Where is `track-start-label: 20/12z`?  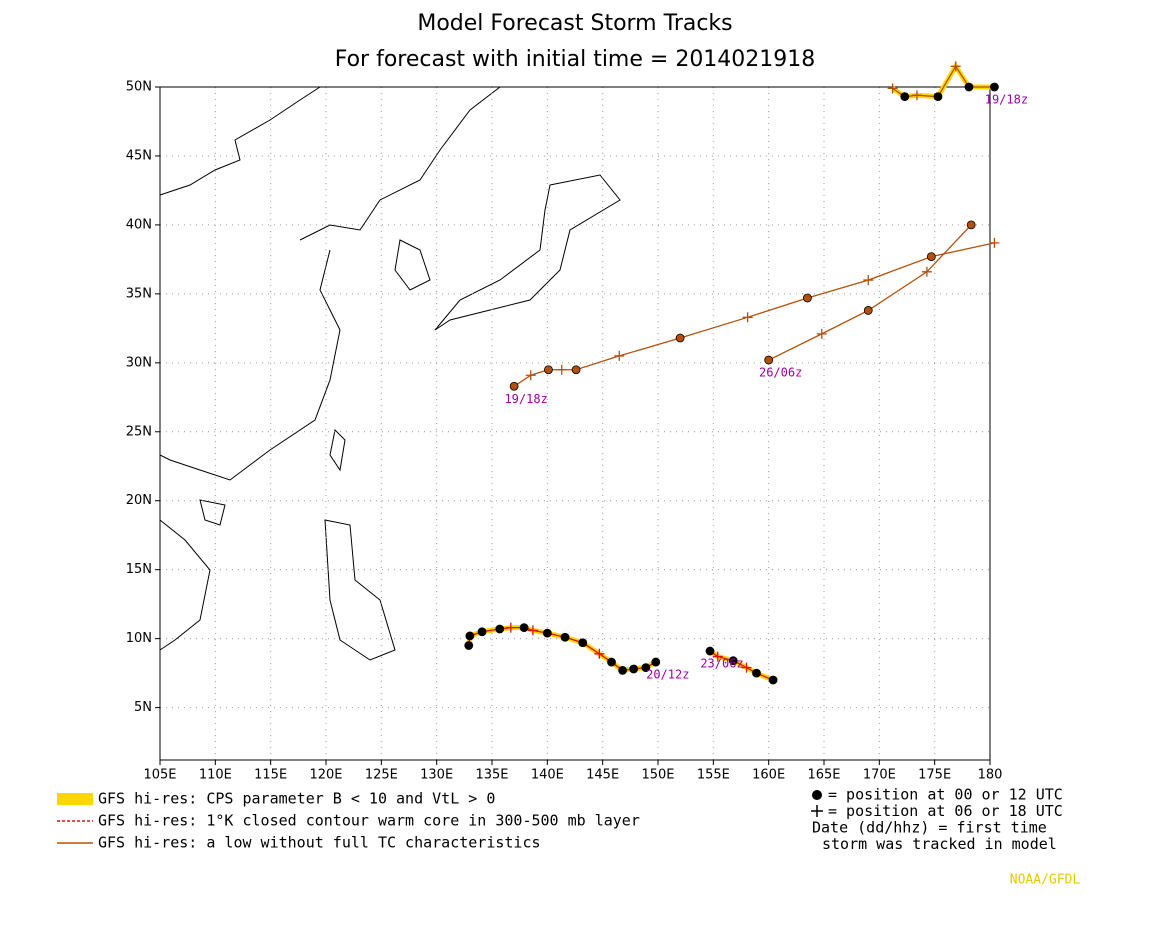
track-start-label: 20/12z is located at coordinates (667, 675).